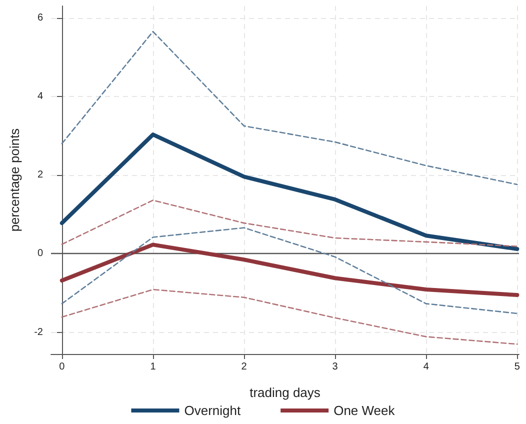  I want to click on x-axis-title: trading days, so click(285, 392).